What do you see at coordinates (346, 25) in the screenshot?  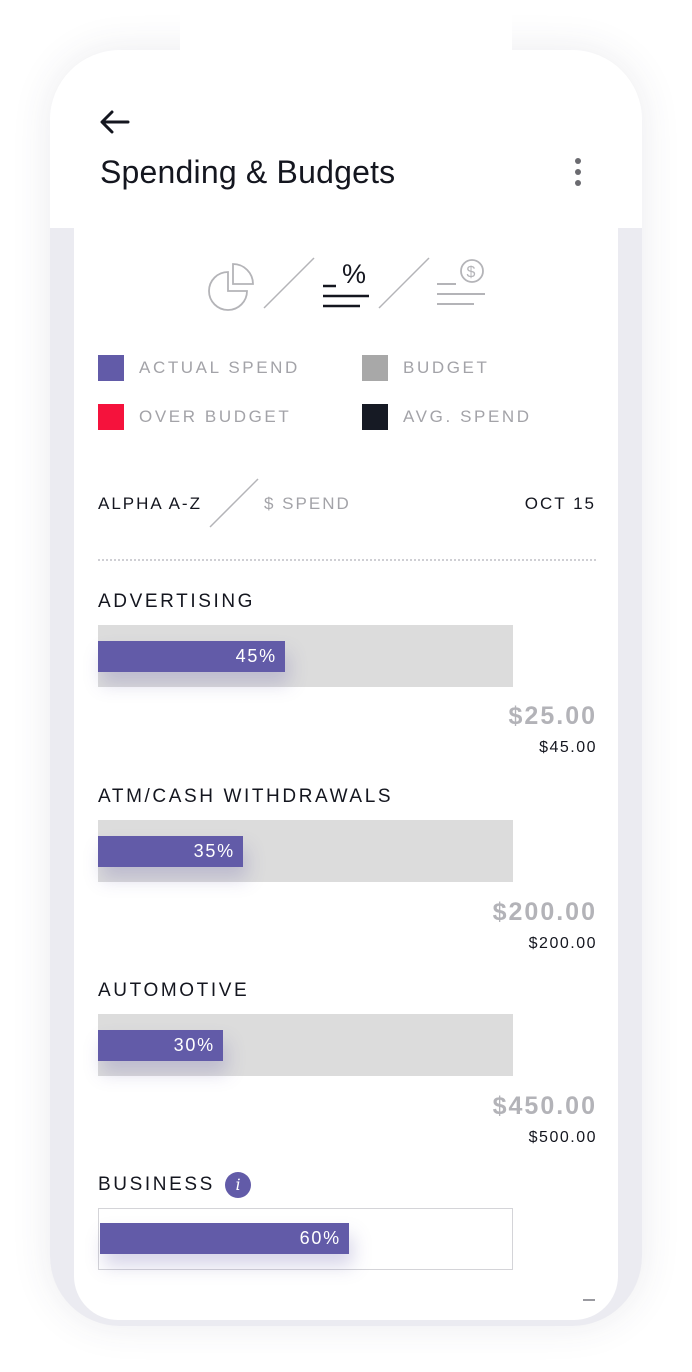 I see `device-notch-area` at bounding box center [346, 25].